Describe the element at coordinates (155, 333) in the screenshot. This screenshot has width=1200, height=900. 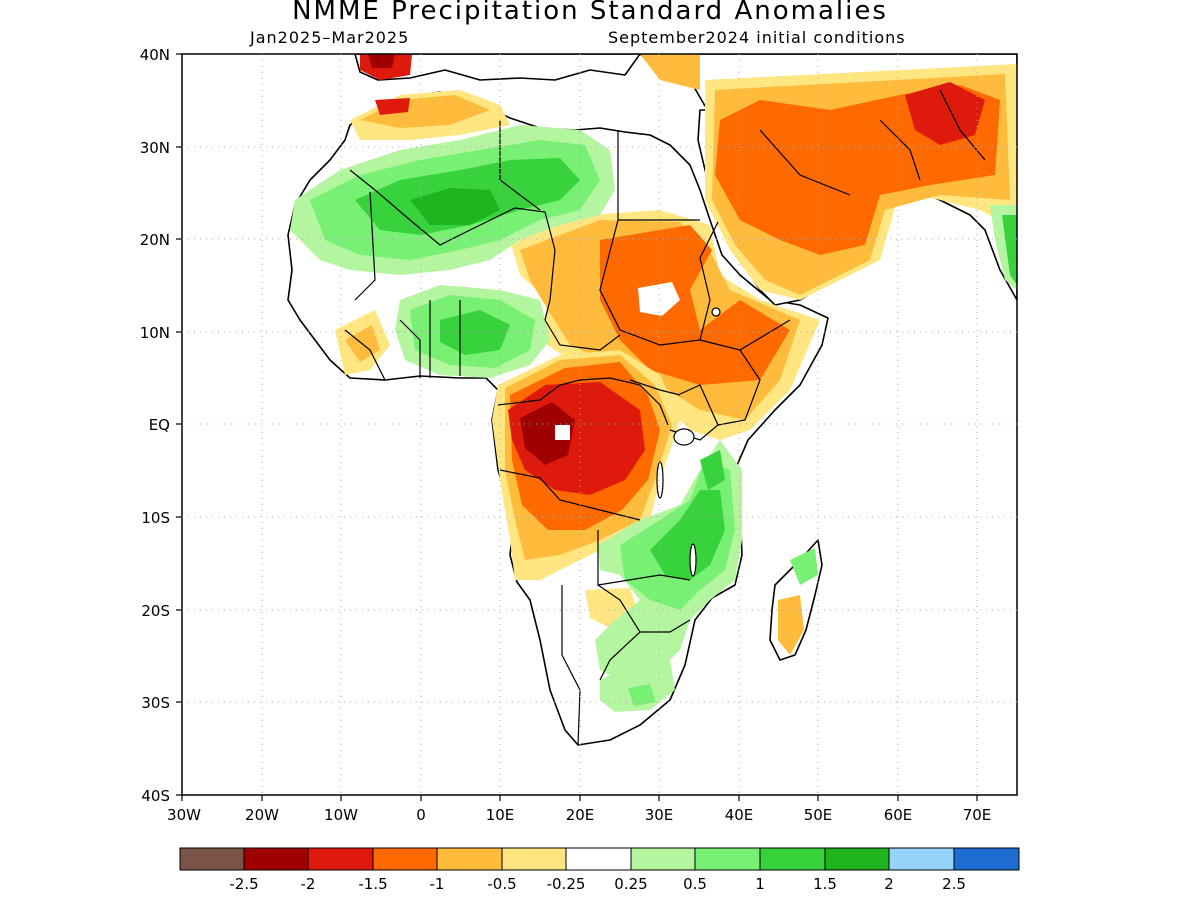
I see `lat-label: 10N` at that location.